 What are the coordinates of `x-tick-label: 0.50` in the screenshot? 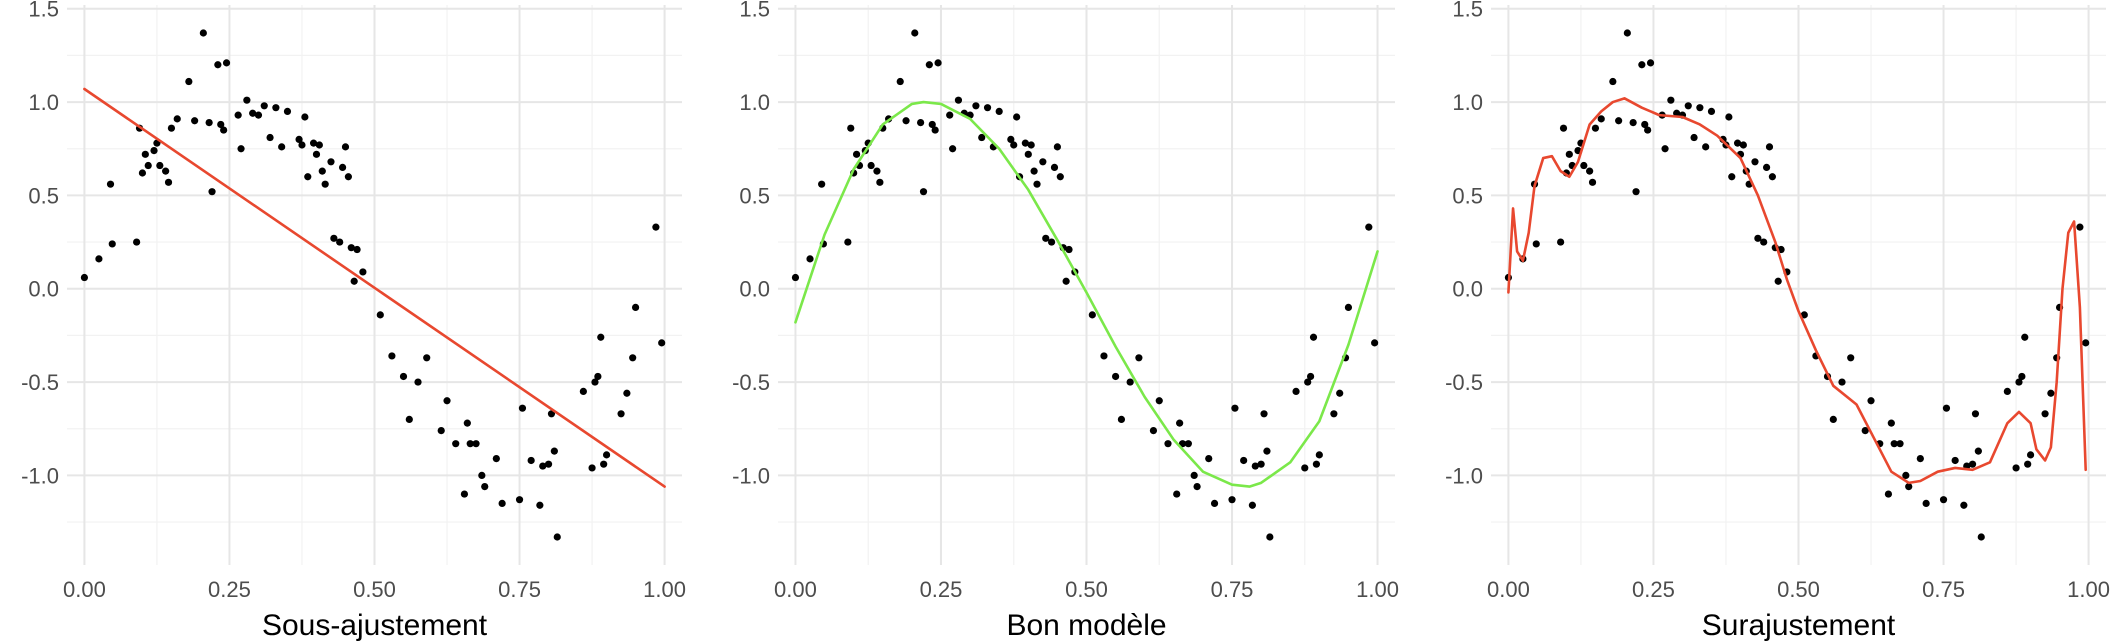 It's located at (374, 589).